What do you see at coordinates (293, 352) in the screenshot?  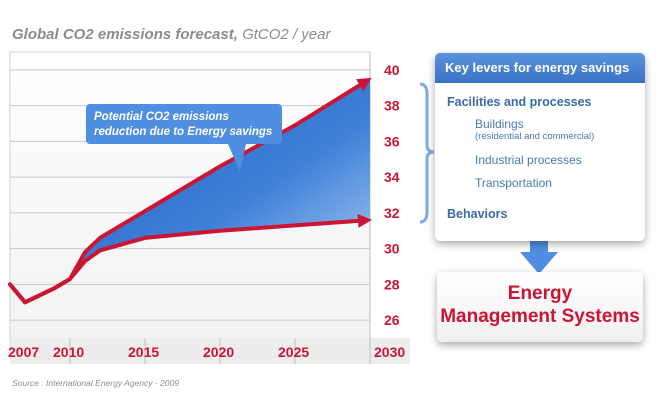 I see `x-tick-label-2025: 2025` at bounding box center [293, 352].